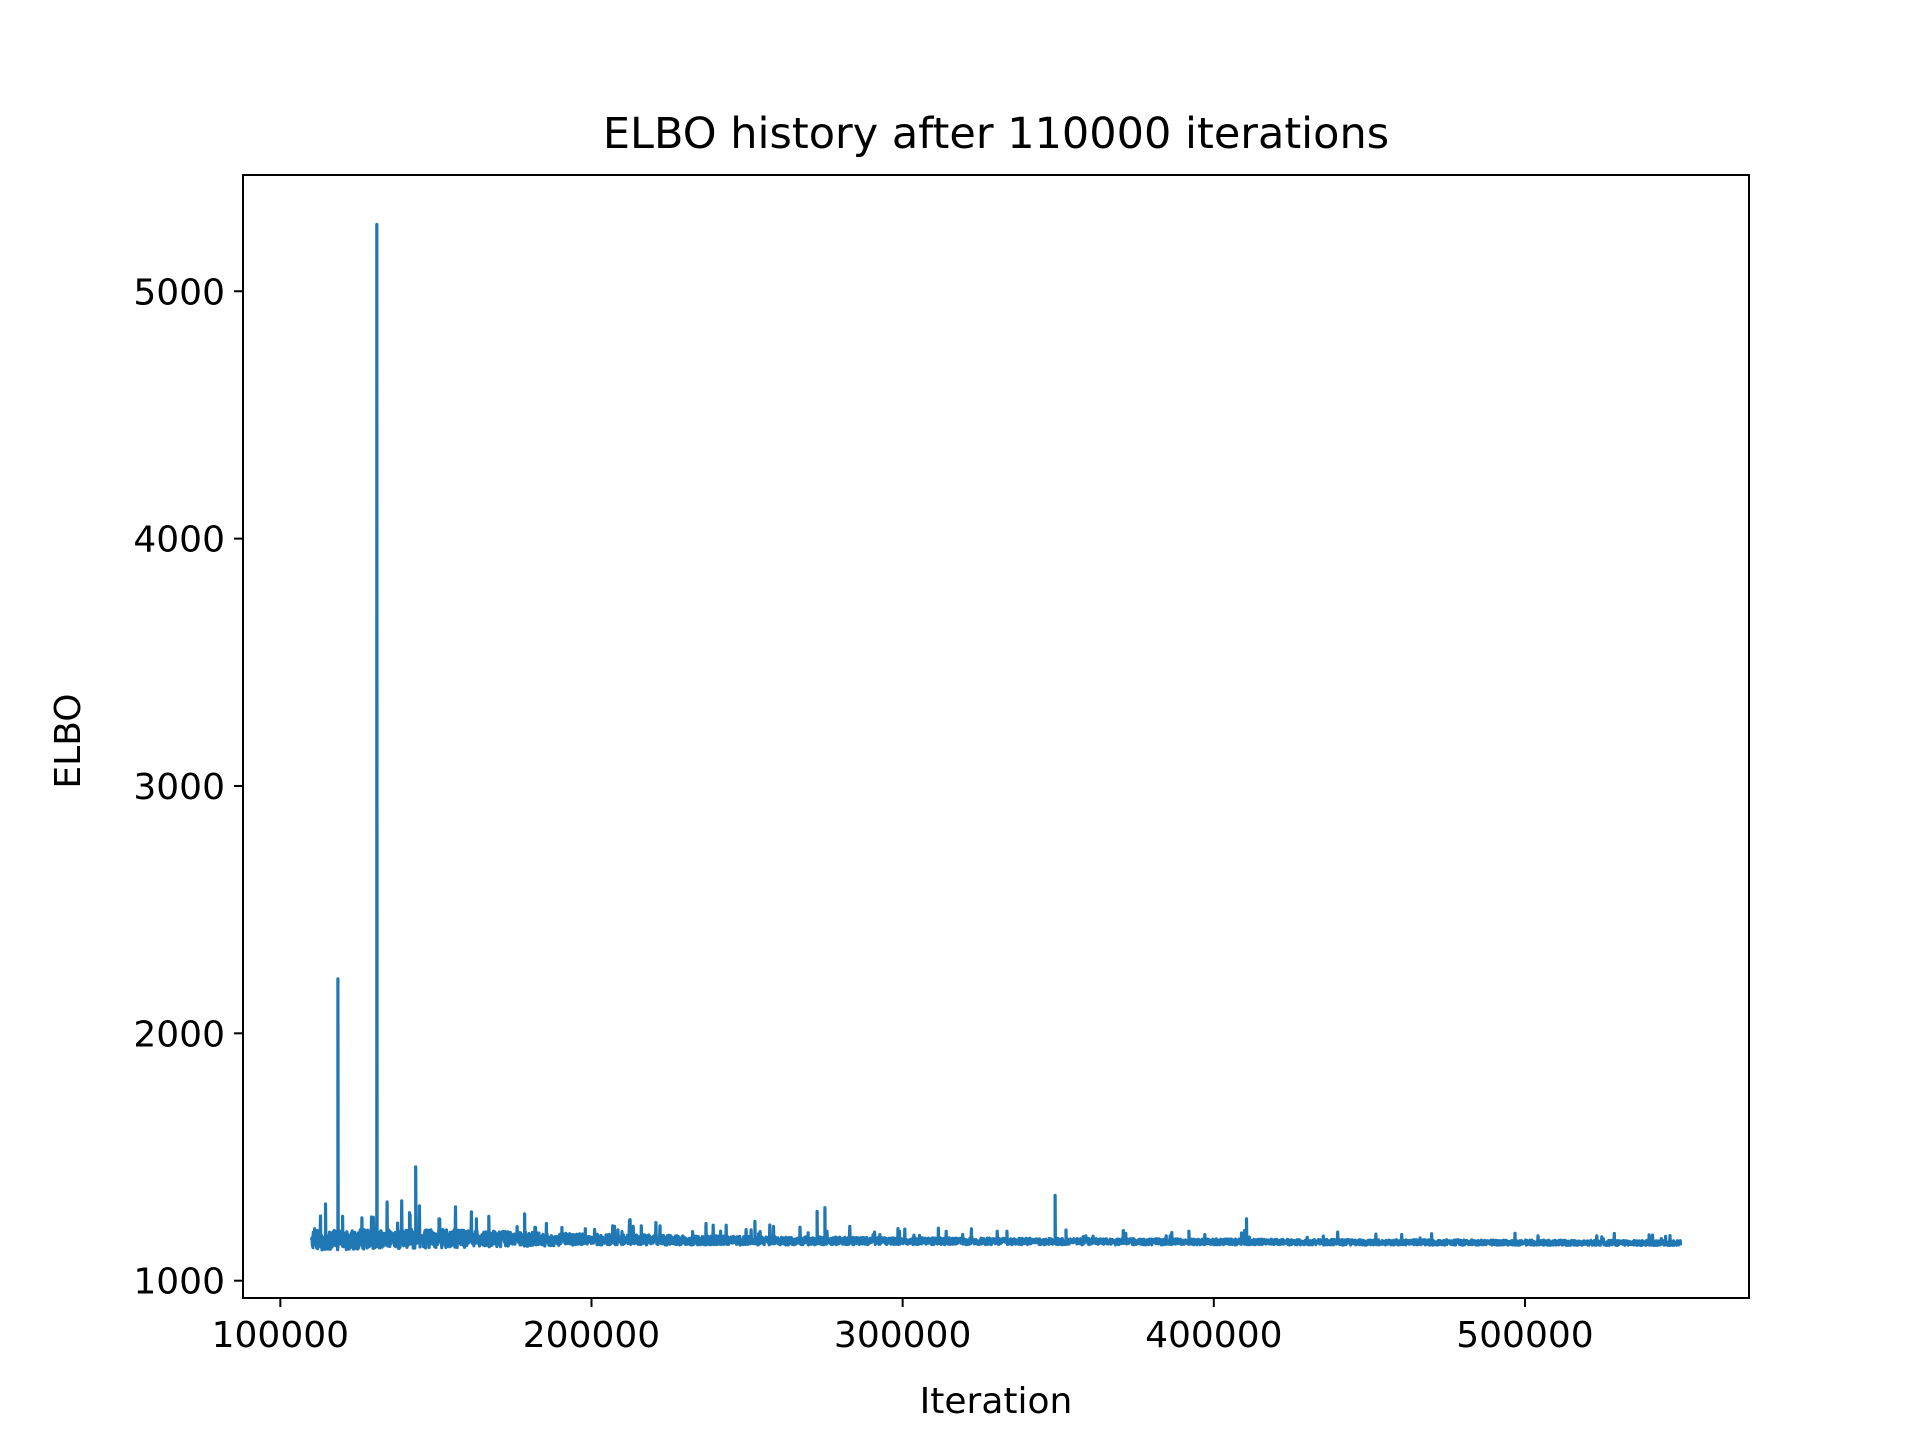 This screenshot has height=1440, width=1920. Describe the element at coordinates (179, 540) in the screenshot. I see `y-tick-label: 4000` at that location.